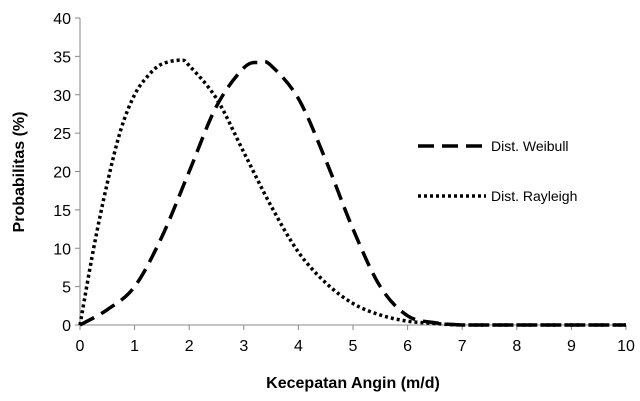 The image size is (640, 401). What do you see at coordinates (353, 383) in the screenshot?
I see `x-axis-title: Kecepatan Angin (m/d)` at bounding box center [353, 383].